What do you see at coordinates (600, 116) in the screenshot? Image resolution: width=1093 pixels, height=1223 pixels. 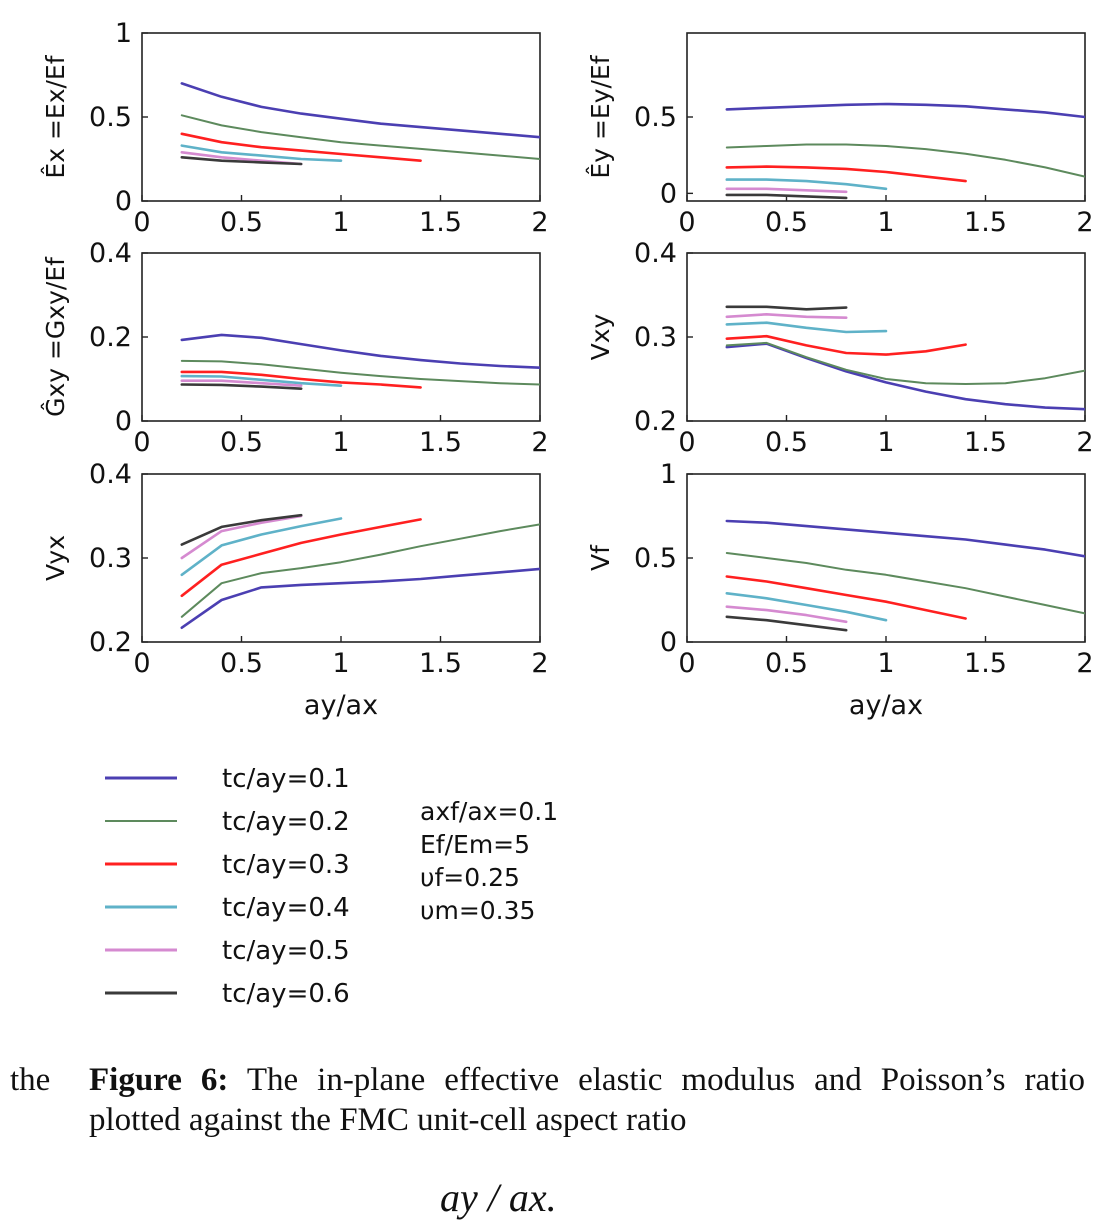 I see `y-axis-label: Êy =Ey/Ef` at bounding box center [600, 116].